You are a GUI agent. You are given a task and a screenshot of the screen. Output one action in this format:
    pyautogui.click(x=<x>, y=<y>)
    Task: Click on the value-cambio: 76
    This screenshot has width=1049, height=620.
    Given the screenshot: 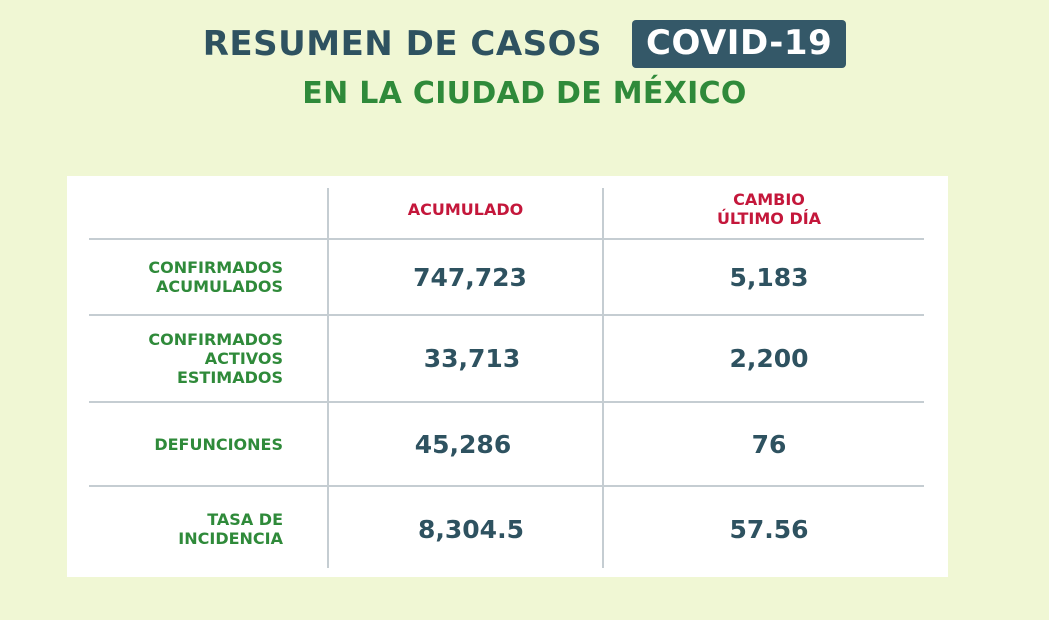 What is the action you would take?
    pyautogui.click(x=769, y=444)
    